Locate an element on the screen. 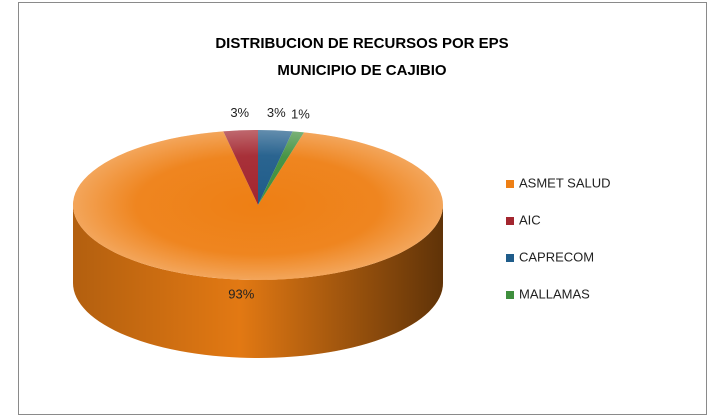  legend-label: AIC is located at coordinates (530, 219).